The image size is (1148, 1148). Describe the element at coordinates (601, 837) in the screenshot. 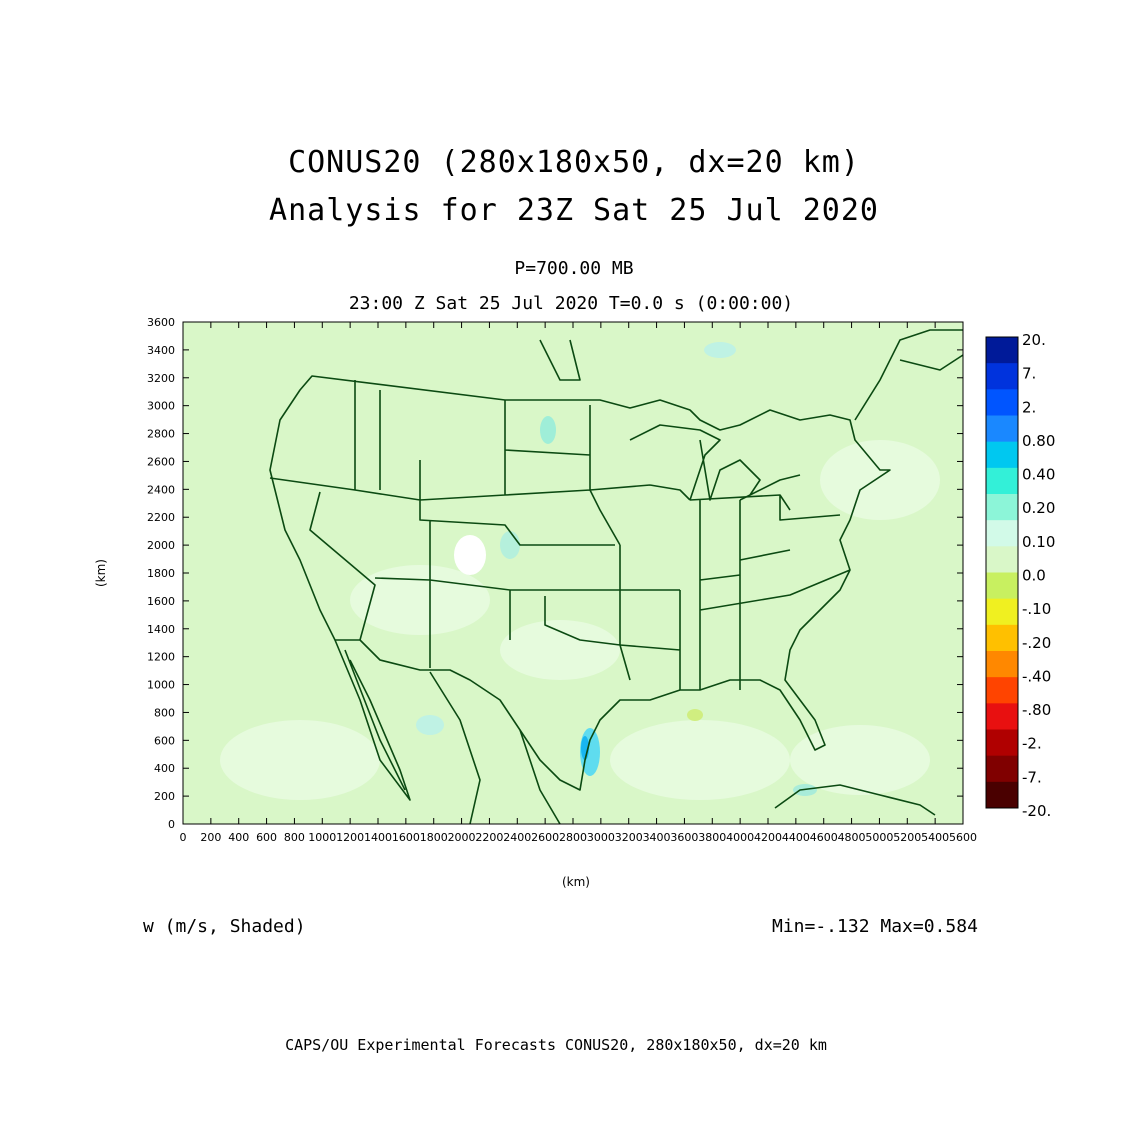

I see `x-tick-label: 3000` at that location.